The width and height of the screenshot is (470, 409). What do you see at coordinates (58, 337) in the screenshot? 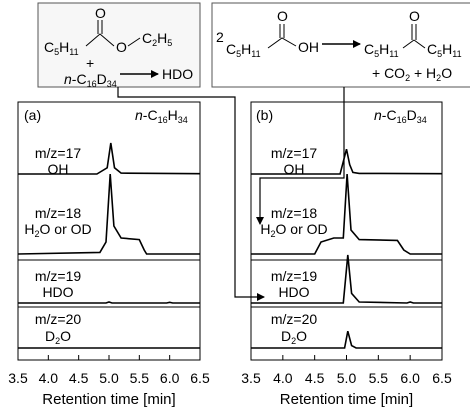
I see `trace-species-d2o-a: D2O` at bounding box center [58, 337].